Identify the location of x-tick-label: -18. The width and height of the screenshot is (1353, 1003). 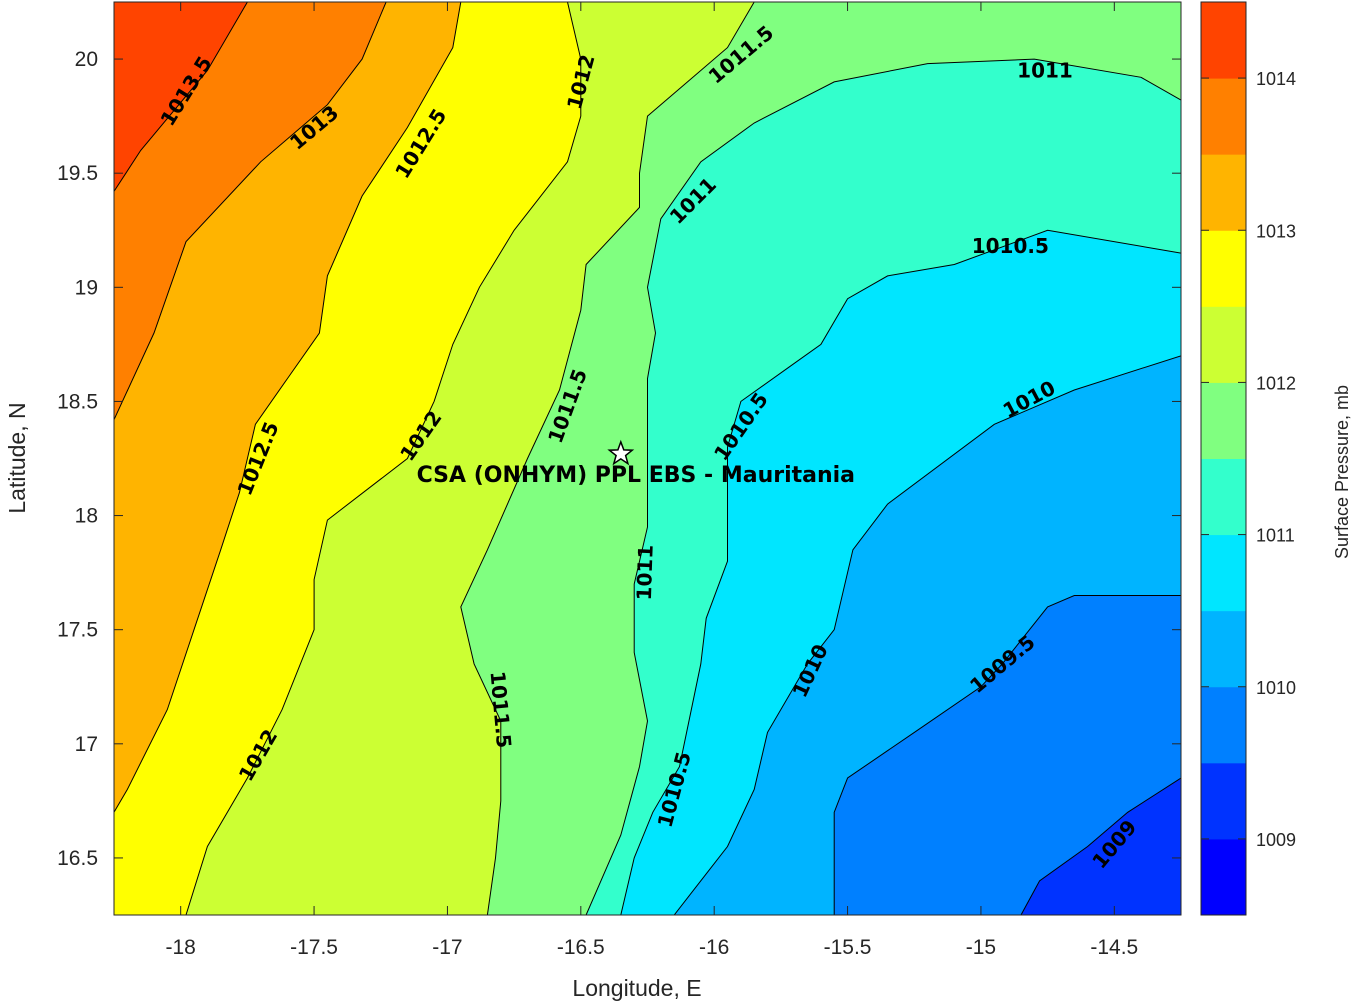
(181, 947).